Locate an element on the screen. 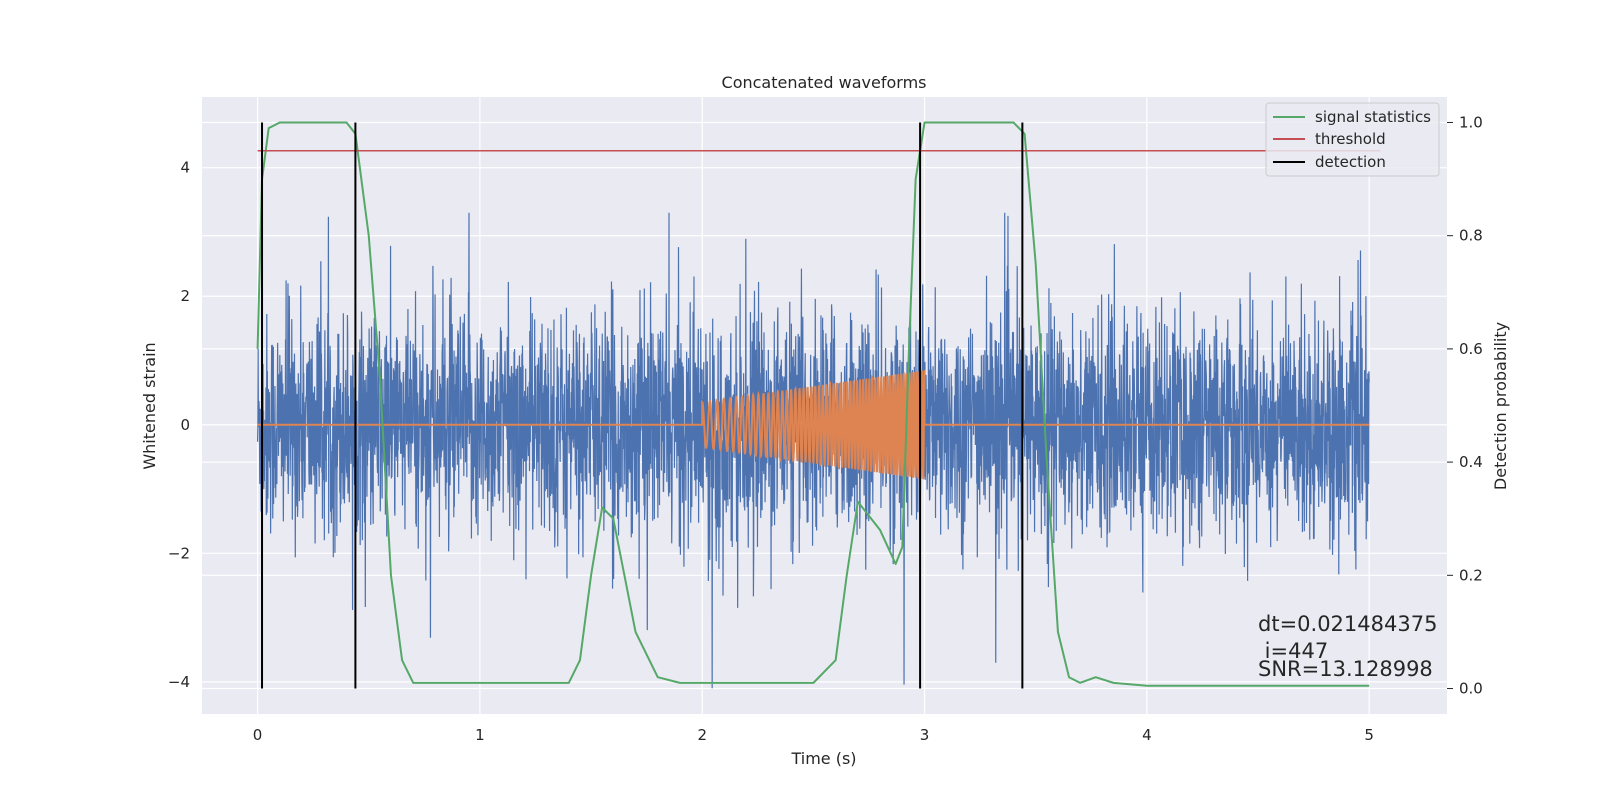 The height and width of the screenshot is (800, 1600). y-right-ticks: 1.0 0.8 0.6 0.4 0.2 0.0 is located at coordinates (1465, 405).